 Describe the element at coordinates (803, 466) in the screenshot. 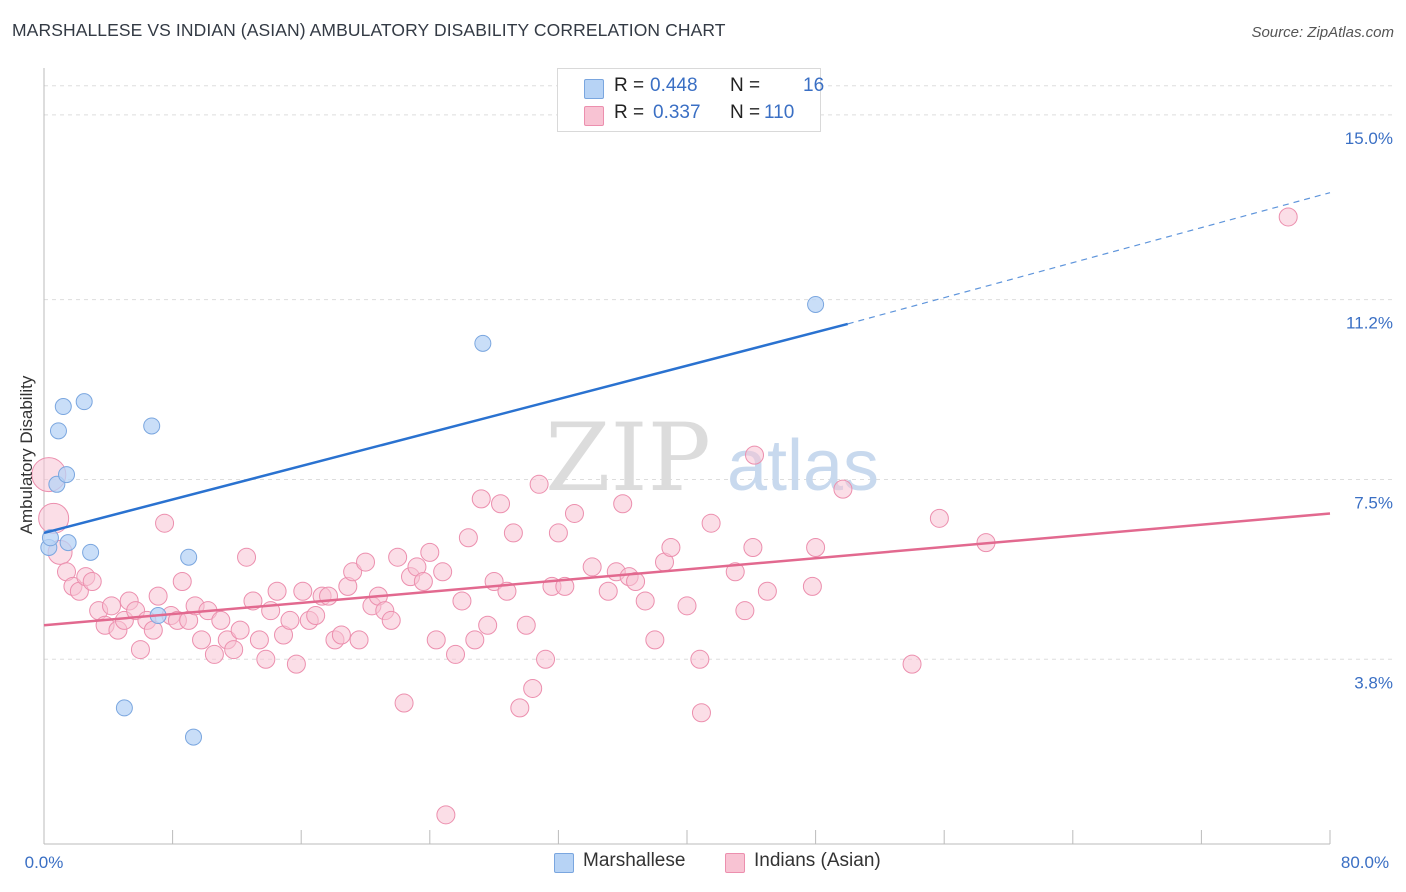

I see `watermark-atlas: atlas` at that location.